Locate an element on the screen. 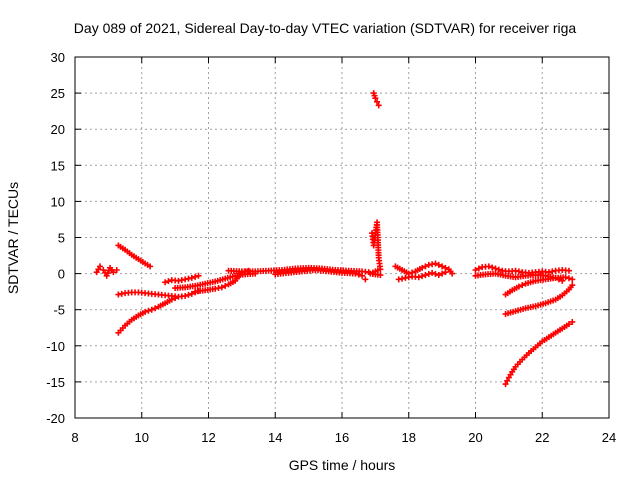  y-tick-label: -10 is located at coordinates (55, 346).